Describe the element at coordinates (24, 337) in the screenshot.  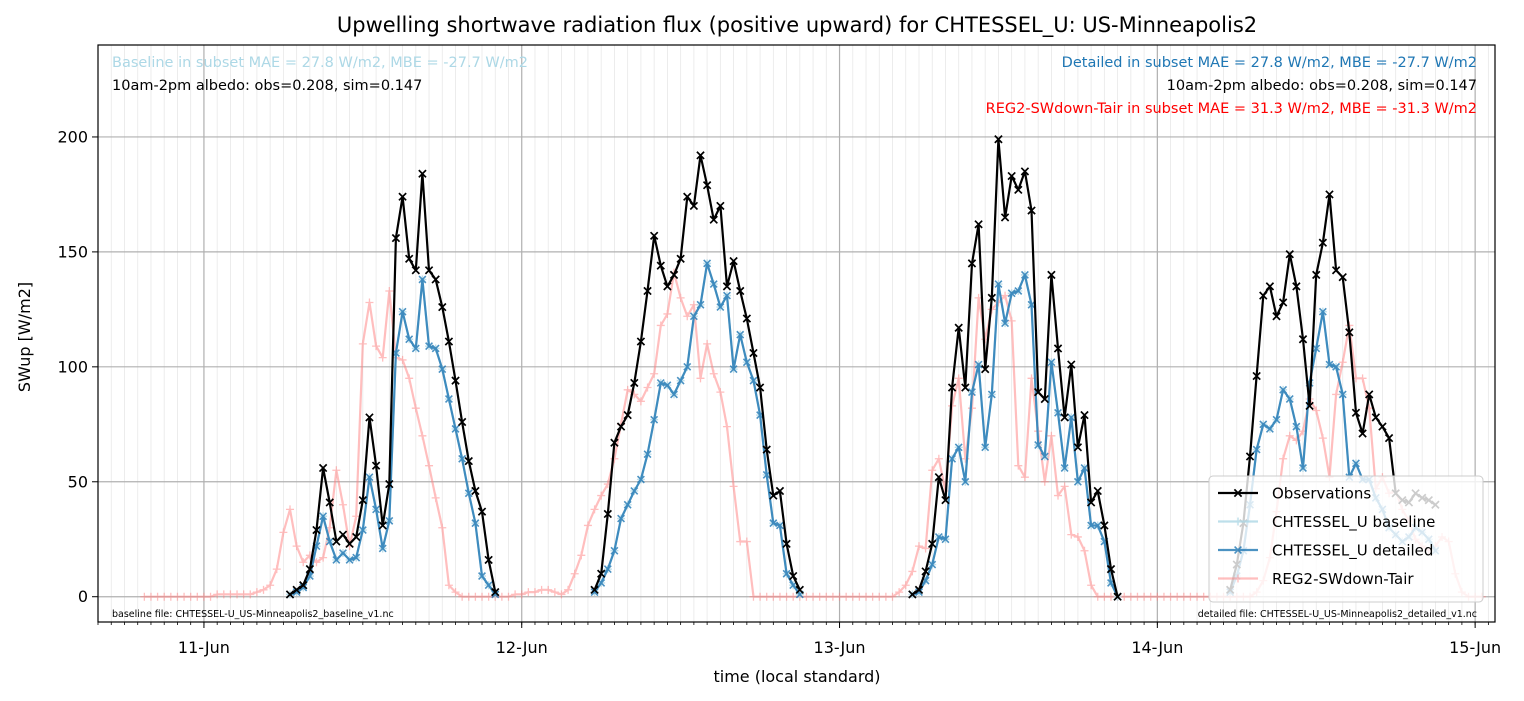
I see `y-axis-label: SWup [W/m2]` at that location.